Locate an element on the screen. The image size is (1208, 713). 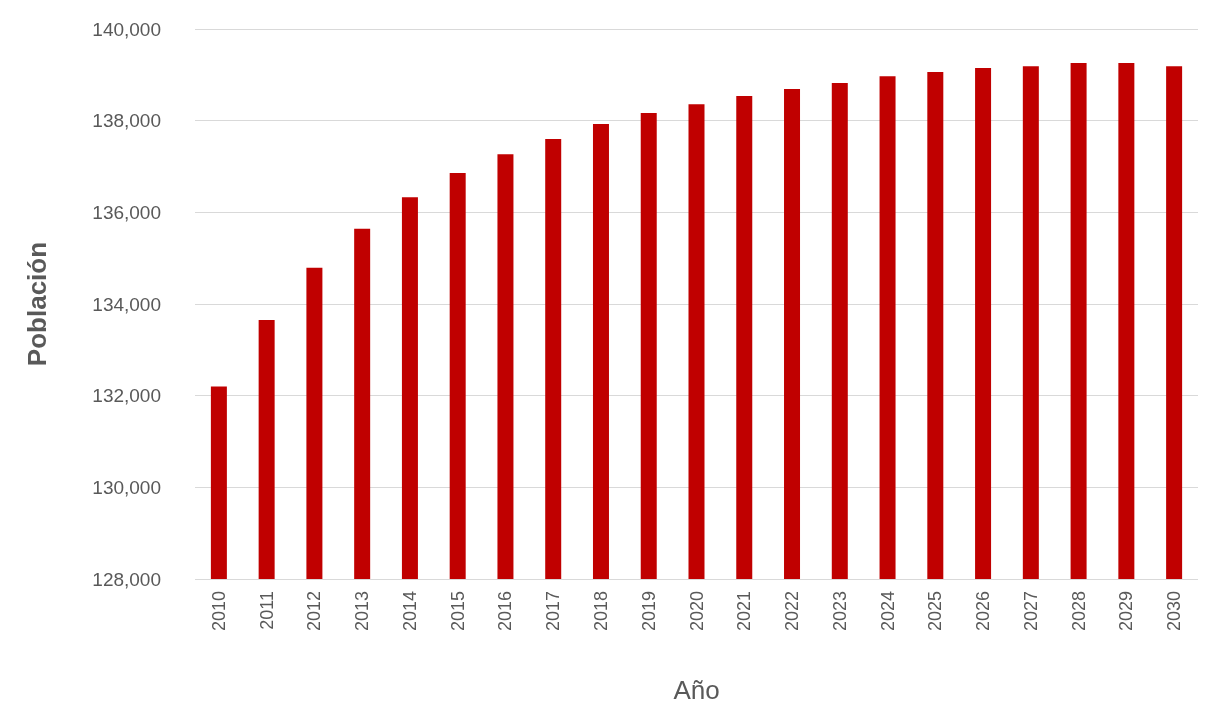
x-tick-label: 2014 is located at coordinates (409, 611).